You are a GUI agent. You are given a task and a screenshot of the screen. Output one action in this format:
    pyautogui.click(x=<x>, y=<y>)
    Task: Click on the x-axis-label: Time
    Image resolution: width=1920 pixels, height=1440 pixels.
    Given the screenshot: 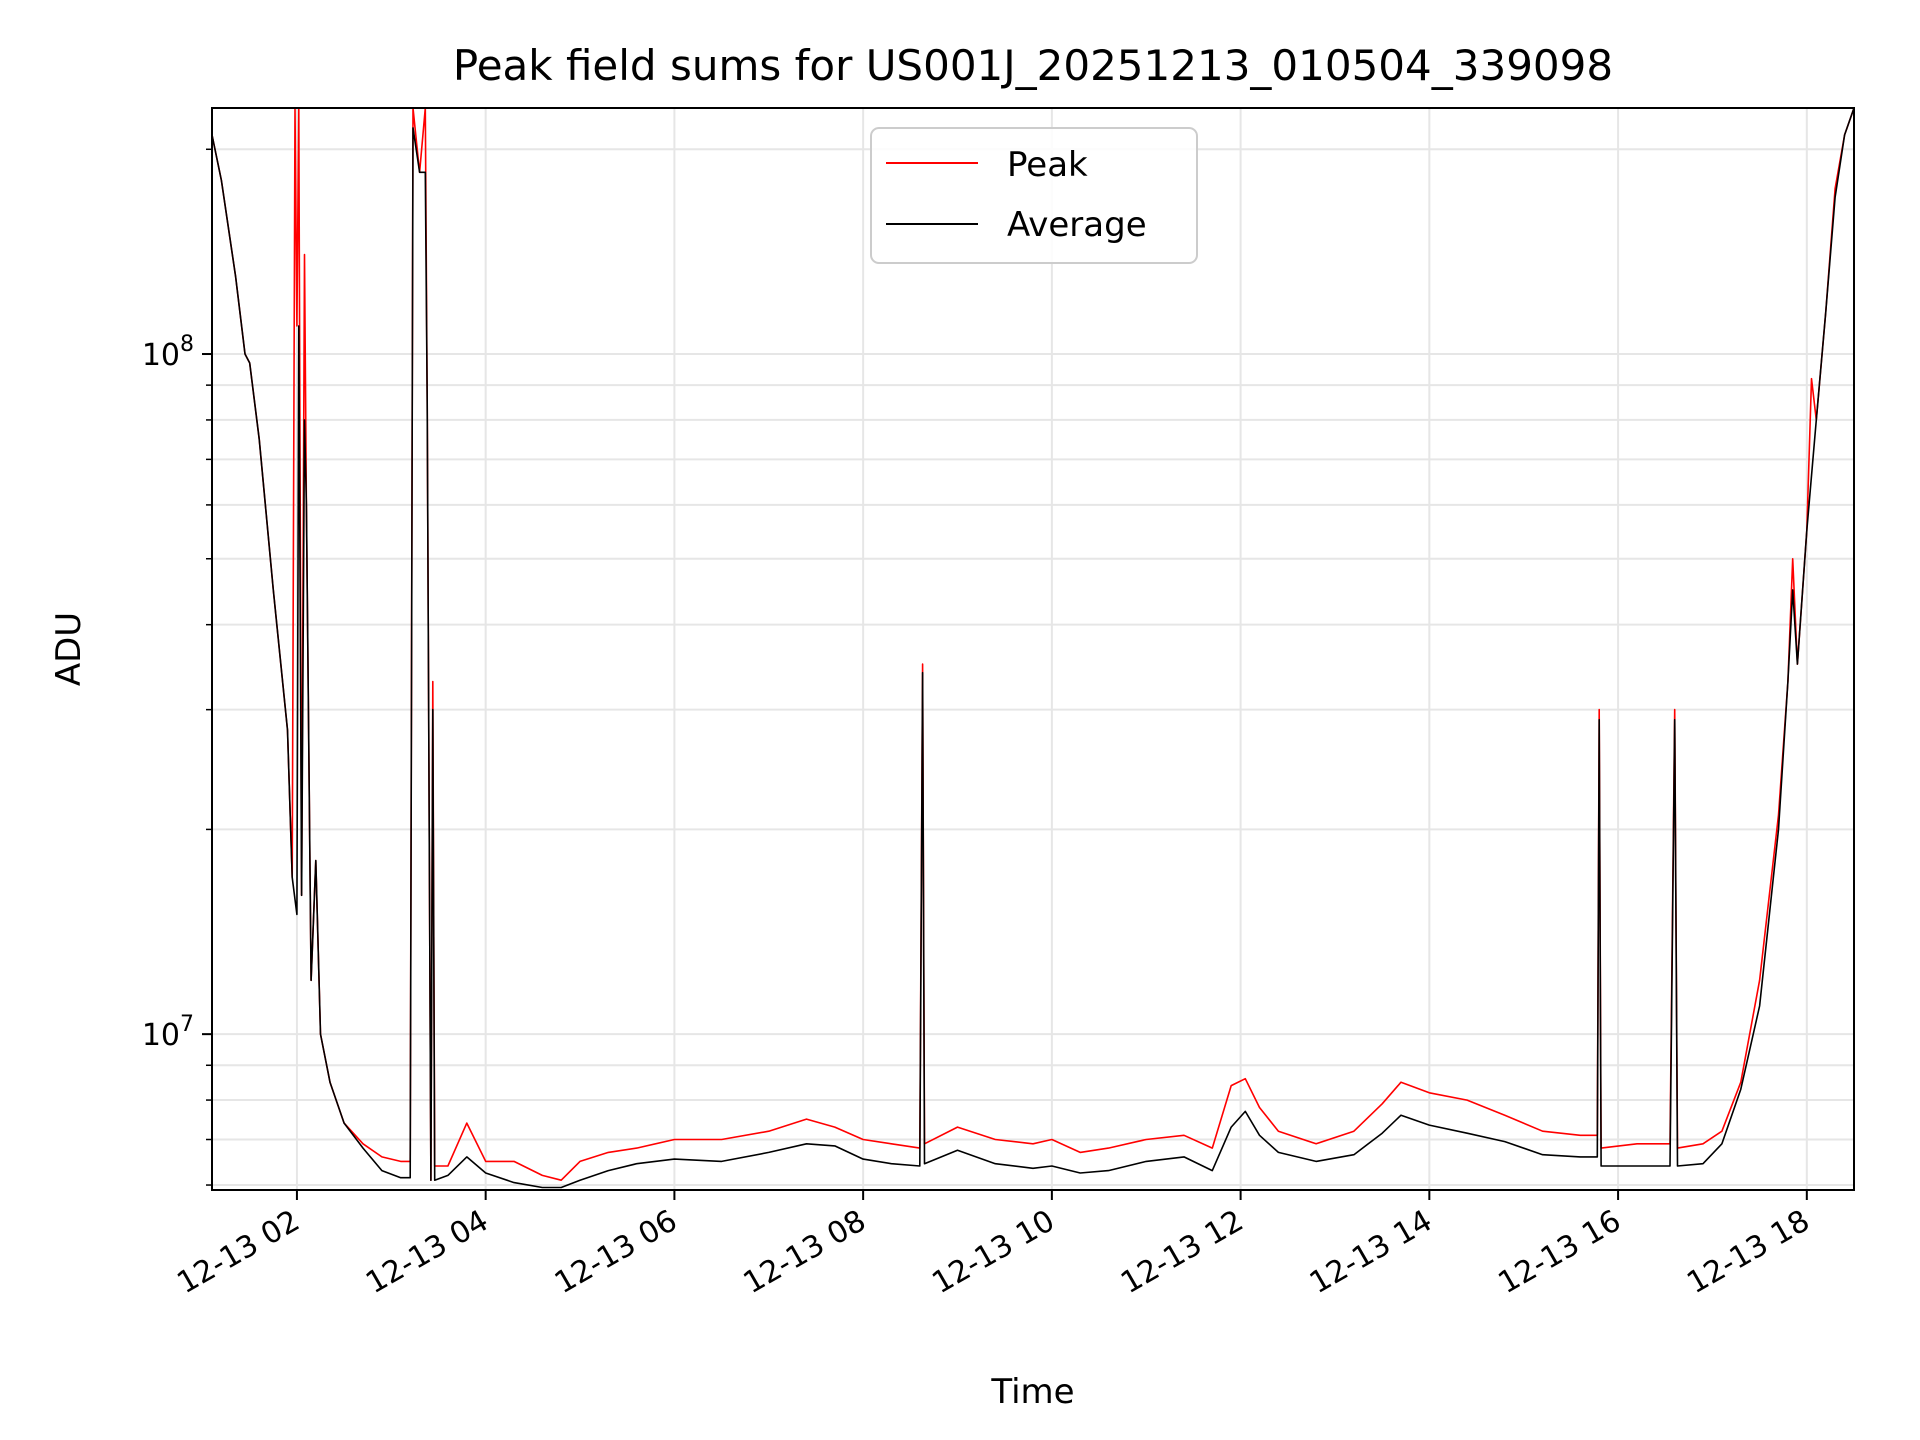 What is the action you would take?
    pyautogui.click(x=1032, y=1392)
    